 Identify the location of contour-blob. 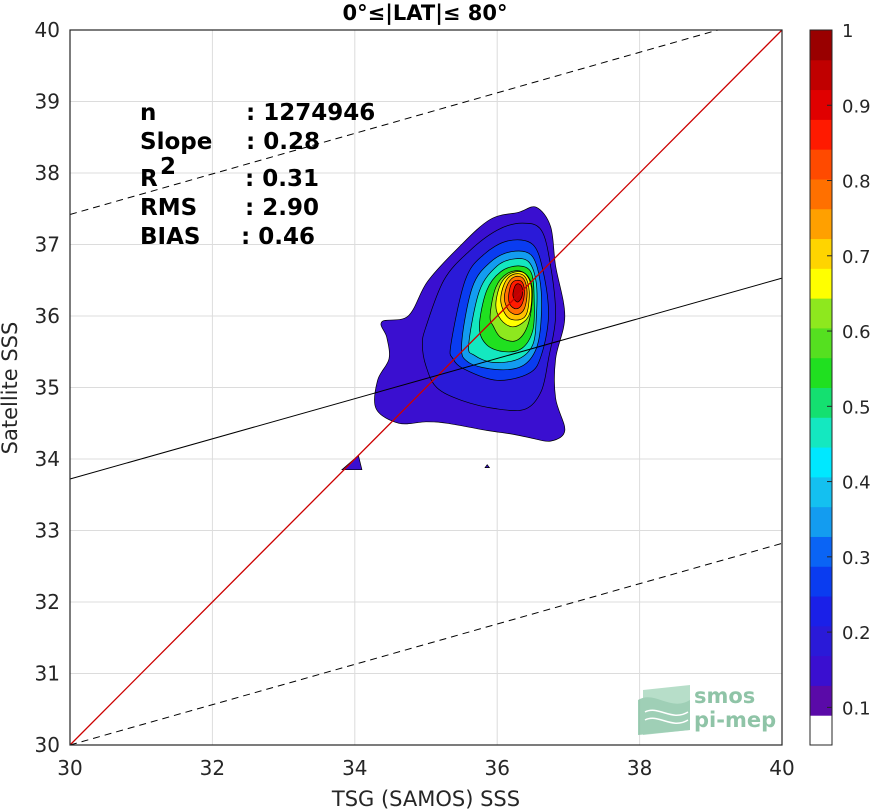
(487, 466).